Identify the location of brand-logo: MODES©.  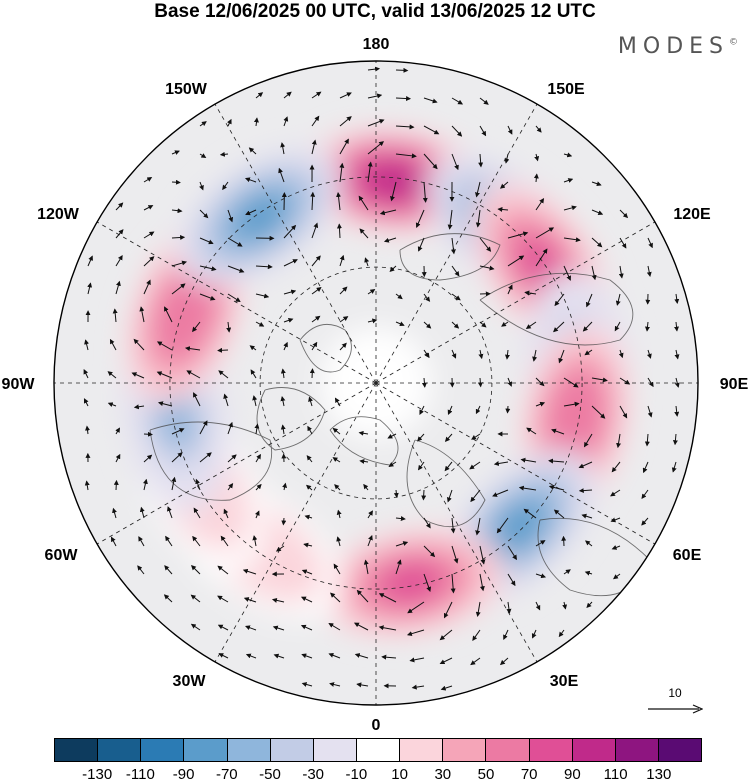
(677, 46).